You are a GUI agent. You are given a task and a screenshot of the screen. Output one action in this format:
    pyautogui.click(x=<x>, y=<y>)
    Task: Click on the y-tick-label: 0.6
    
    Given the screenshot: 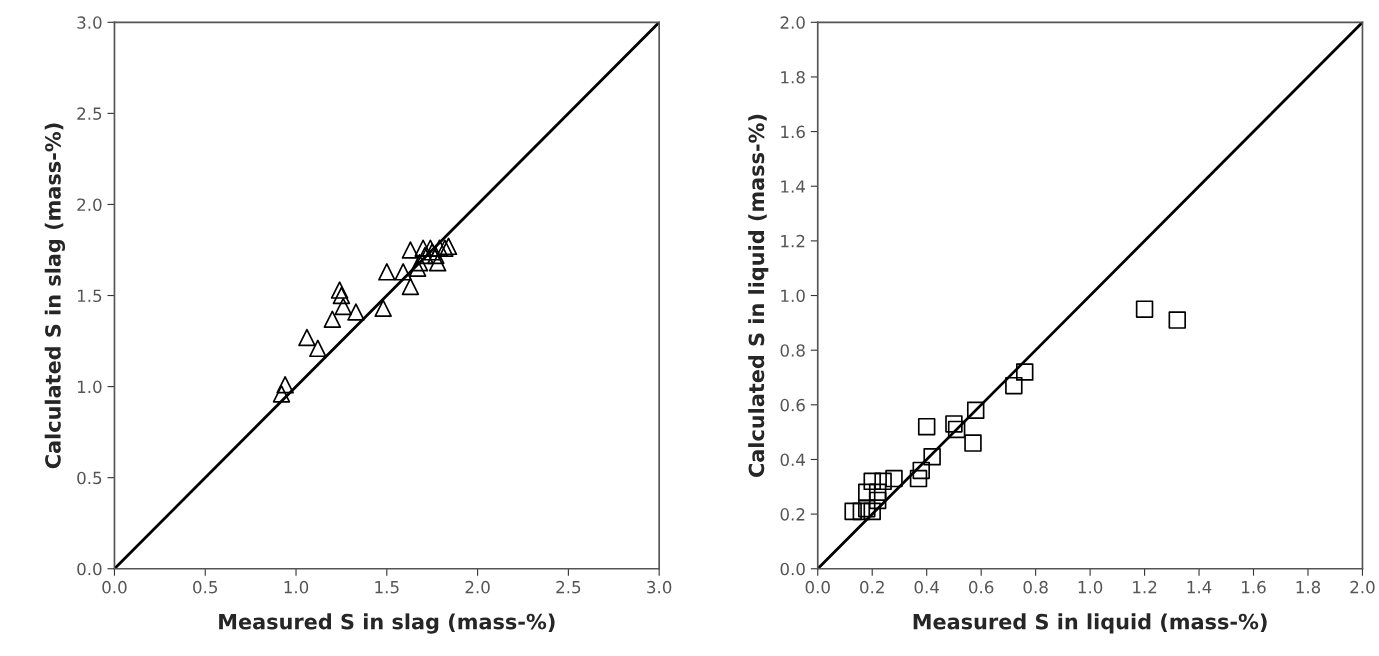 What is the action you would take?
    pyautogui.click(x=792, y=405)
    